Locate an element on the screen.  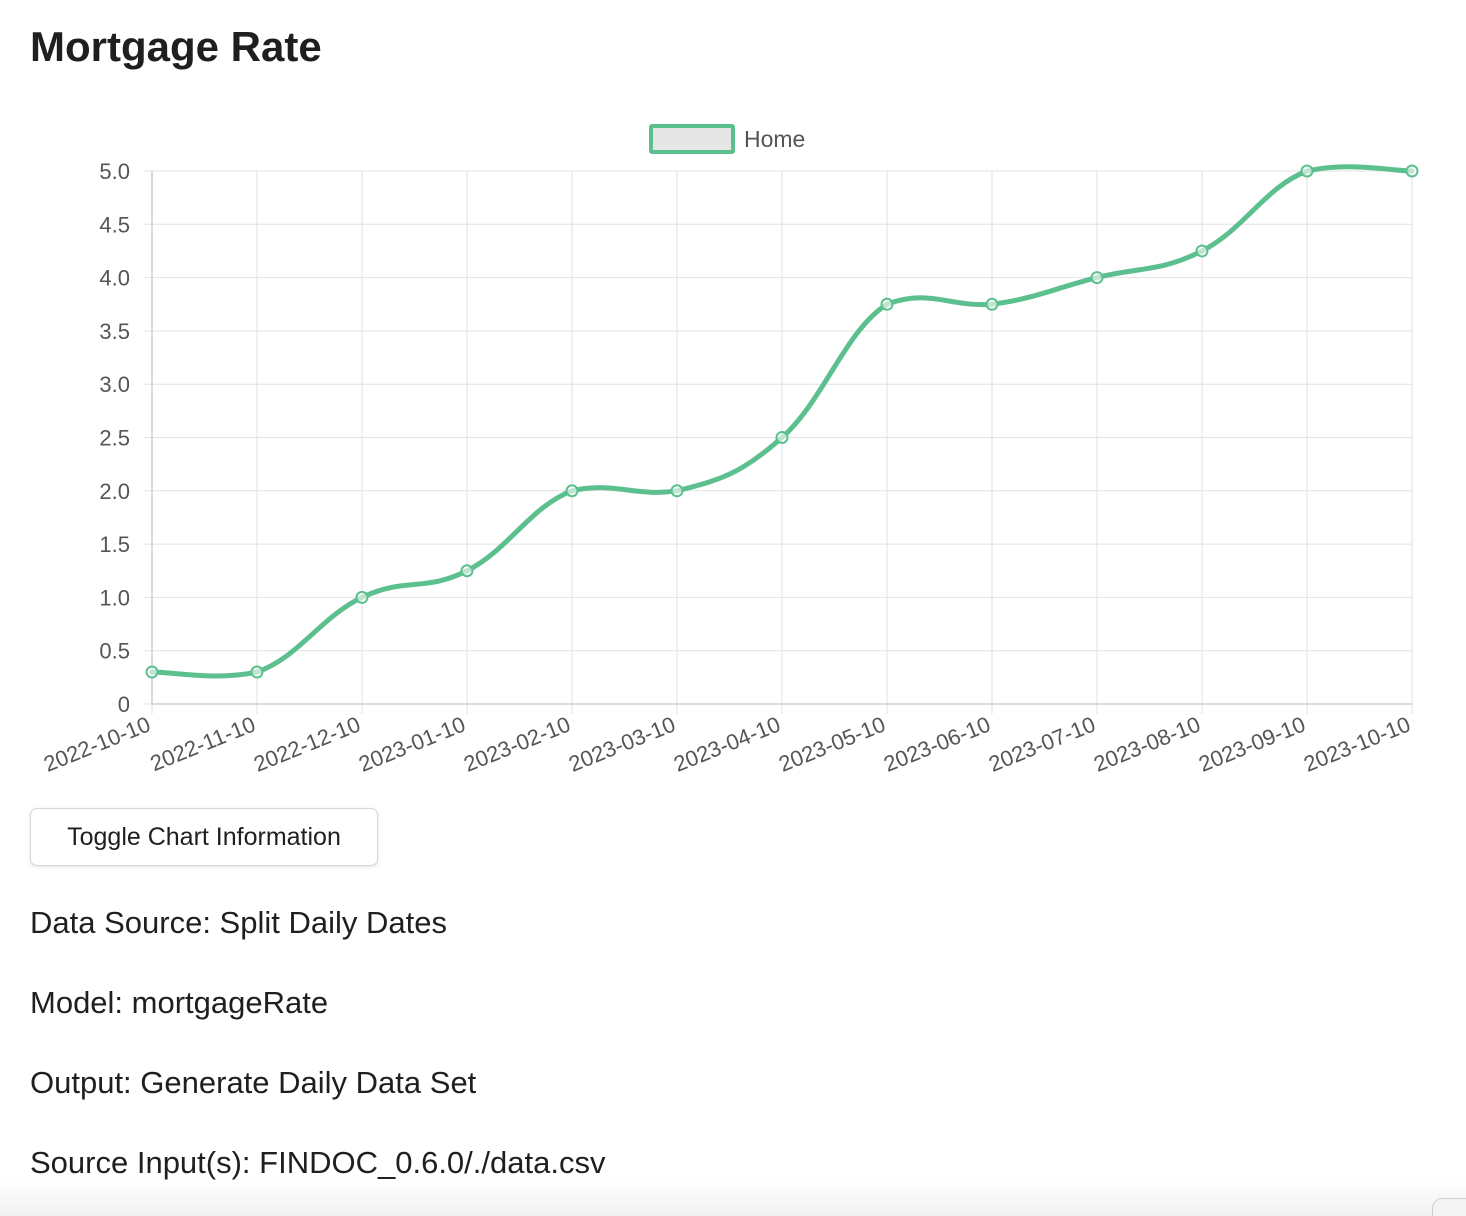
y-tick-label: 5.0 is located at coordinates (114, 171).